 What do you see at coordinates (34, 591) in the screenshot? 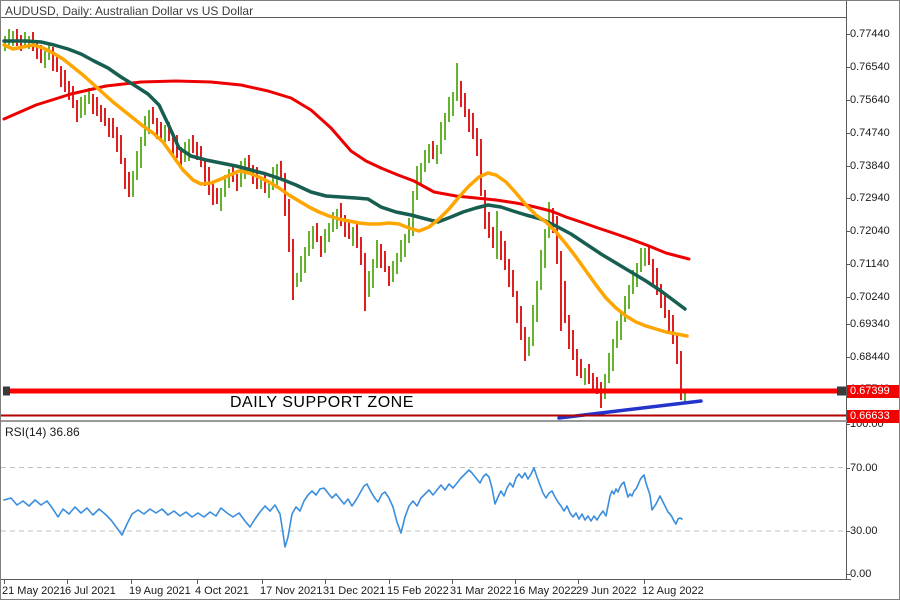
I see `date-axis-label: 21 May 2021` at bounding box center [34, 591].